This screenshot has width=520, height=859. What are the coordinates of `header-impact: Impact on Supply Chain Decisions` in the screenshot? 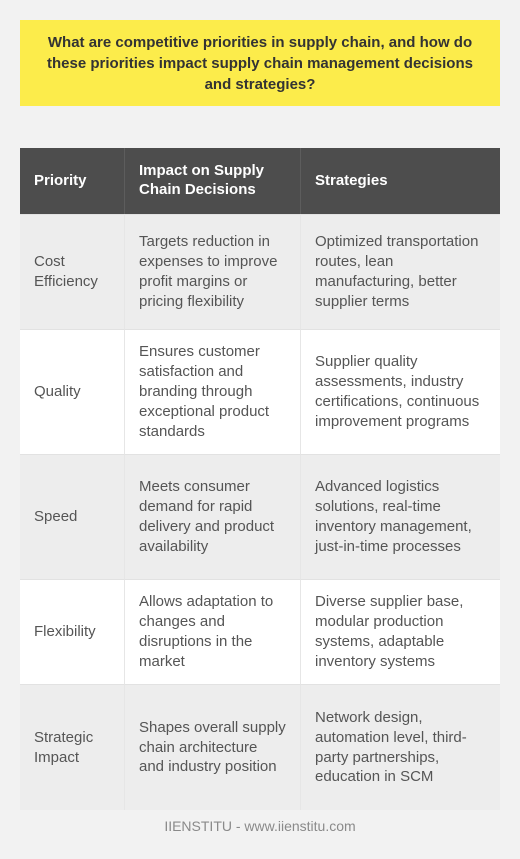 It's located at (212, 181).